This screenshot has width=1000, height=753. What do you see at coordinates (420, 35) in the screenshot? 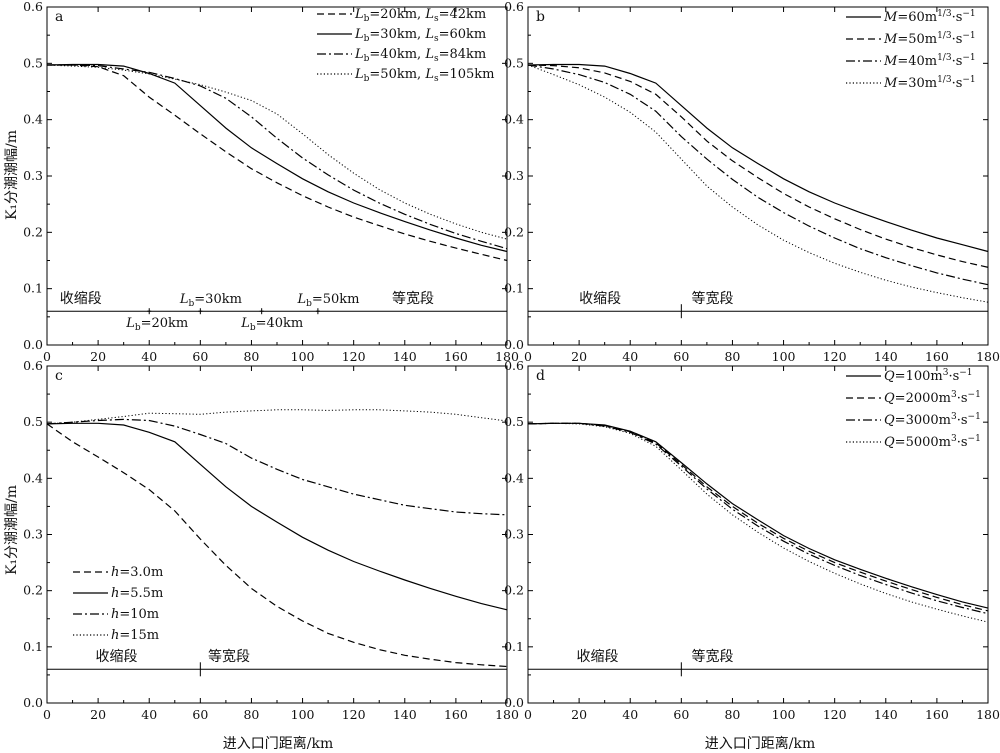
I see `legend-label-2: Lb=30km, Ls=60km` at bounding box center [420, 35].